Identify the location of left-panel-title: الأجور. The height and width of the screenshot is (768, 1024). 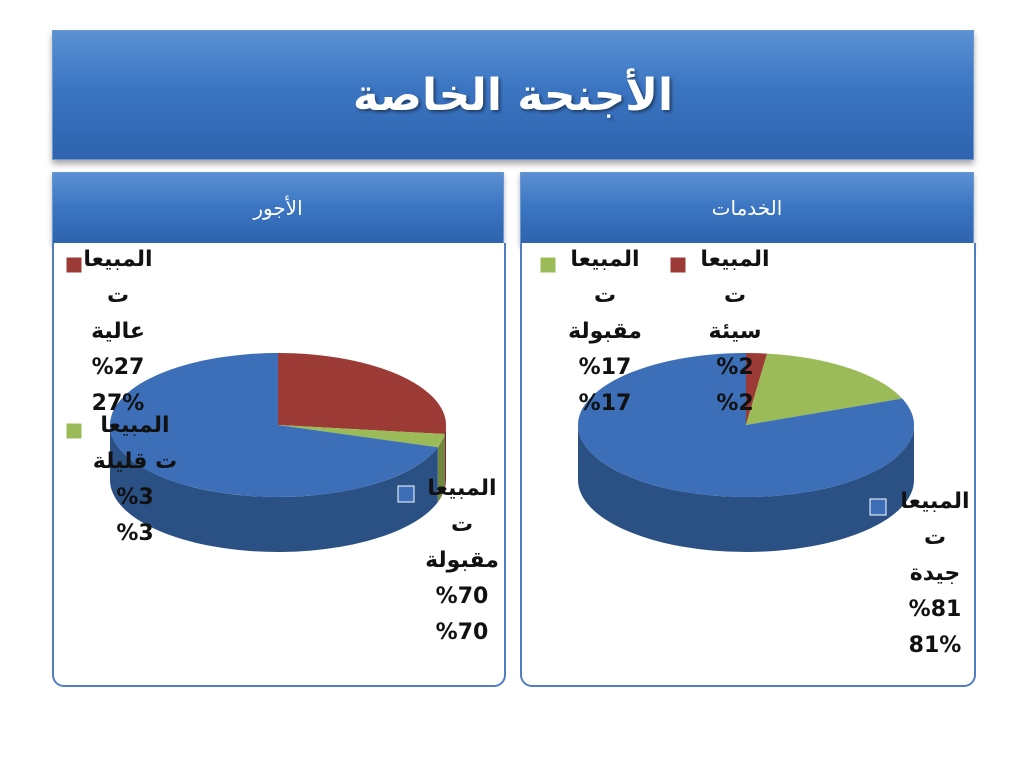
(278, 208).